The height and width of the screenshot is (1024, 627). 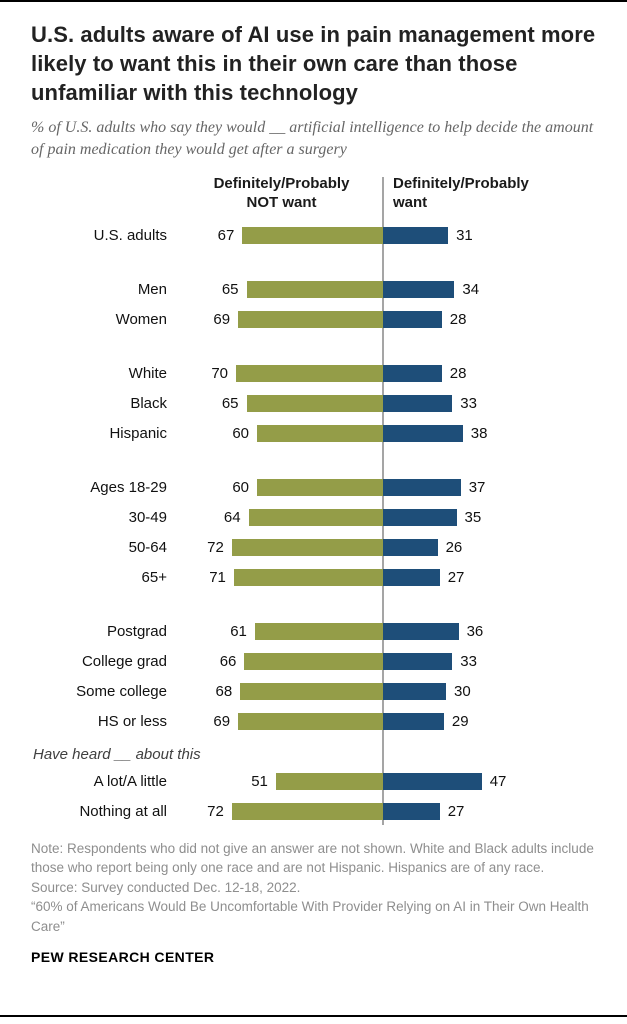 I want to click on want-cell: 47, so click(x=505, y=782).